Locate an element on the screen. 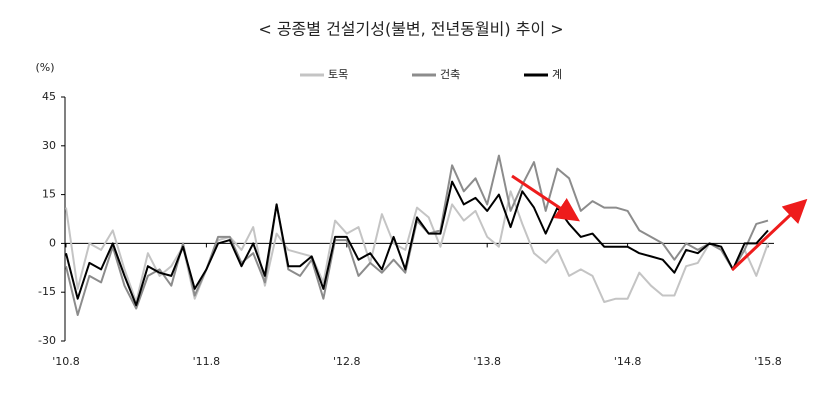  y-tick-label: -15 is located at coordinates (47, 291).